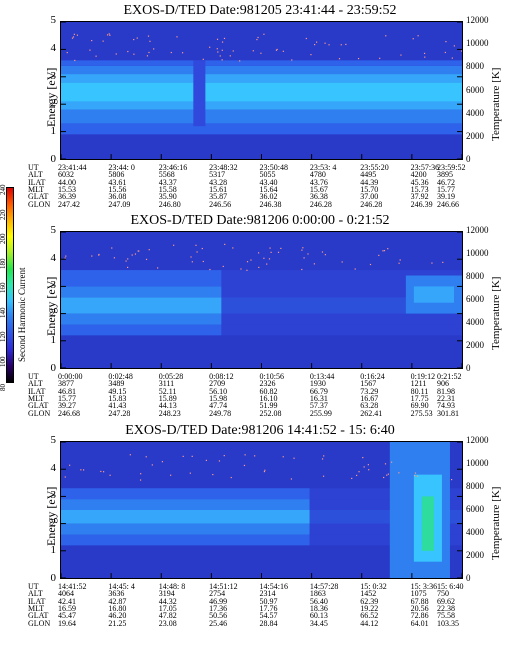 Image resolution: width=505 pixels, height=649 pixels. Describe the element at coordinates (218, 406) in the screenshot. I see `table-cell: 47.74` at that location.